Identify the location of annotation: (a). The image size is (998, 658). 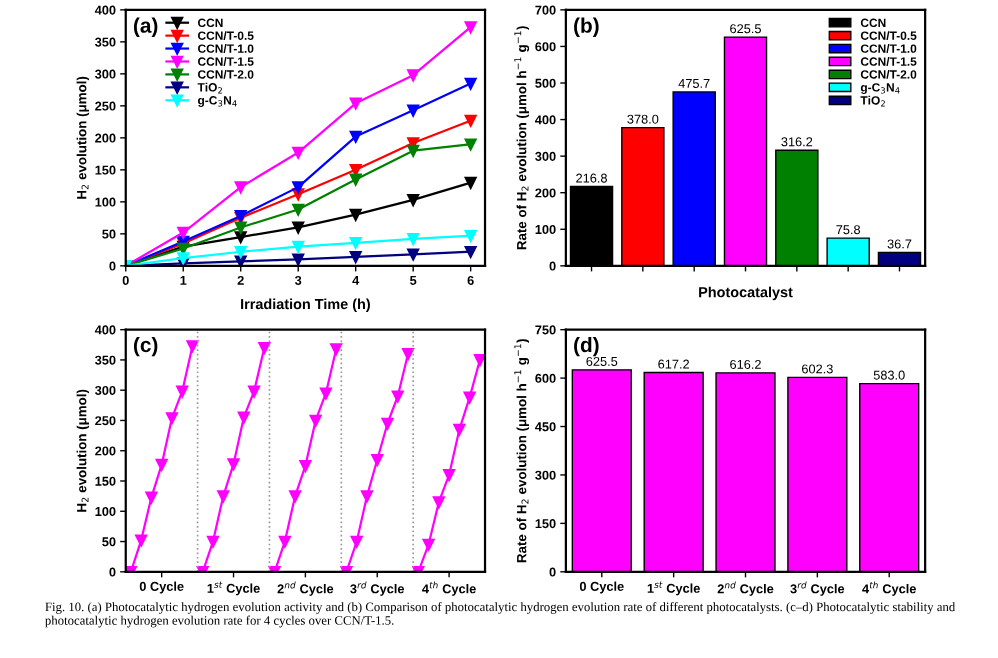
(145, 27).